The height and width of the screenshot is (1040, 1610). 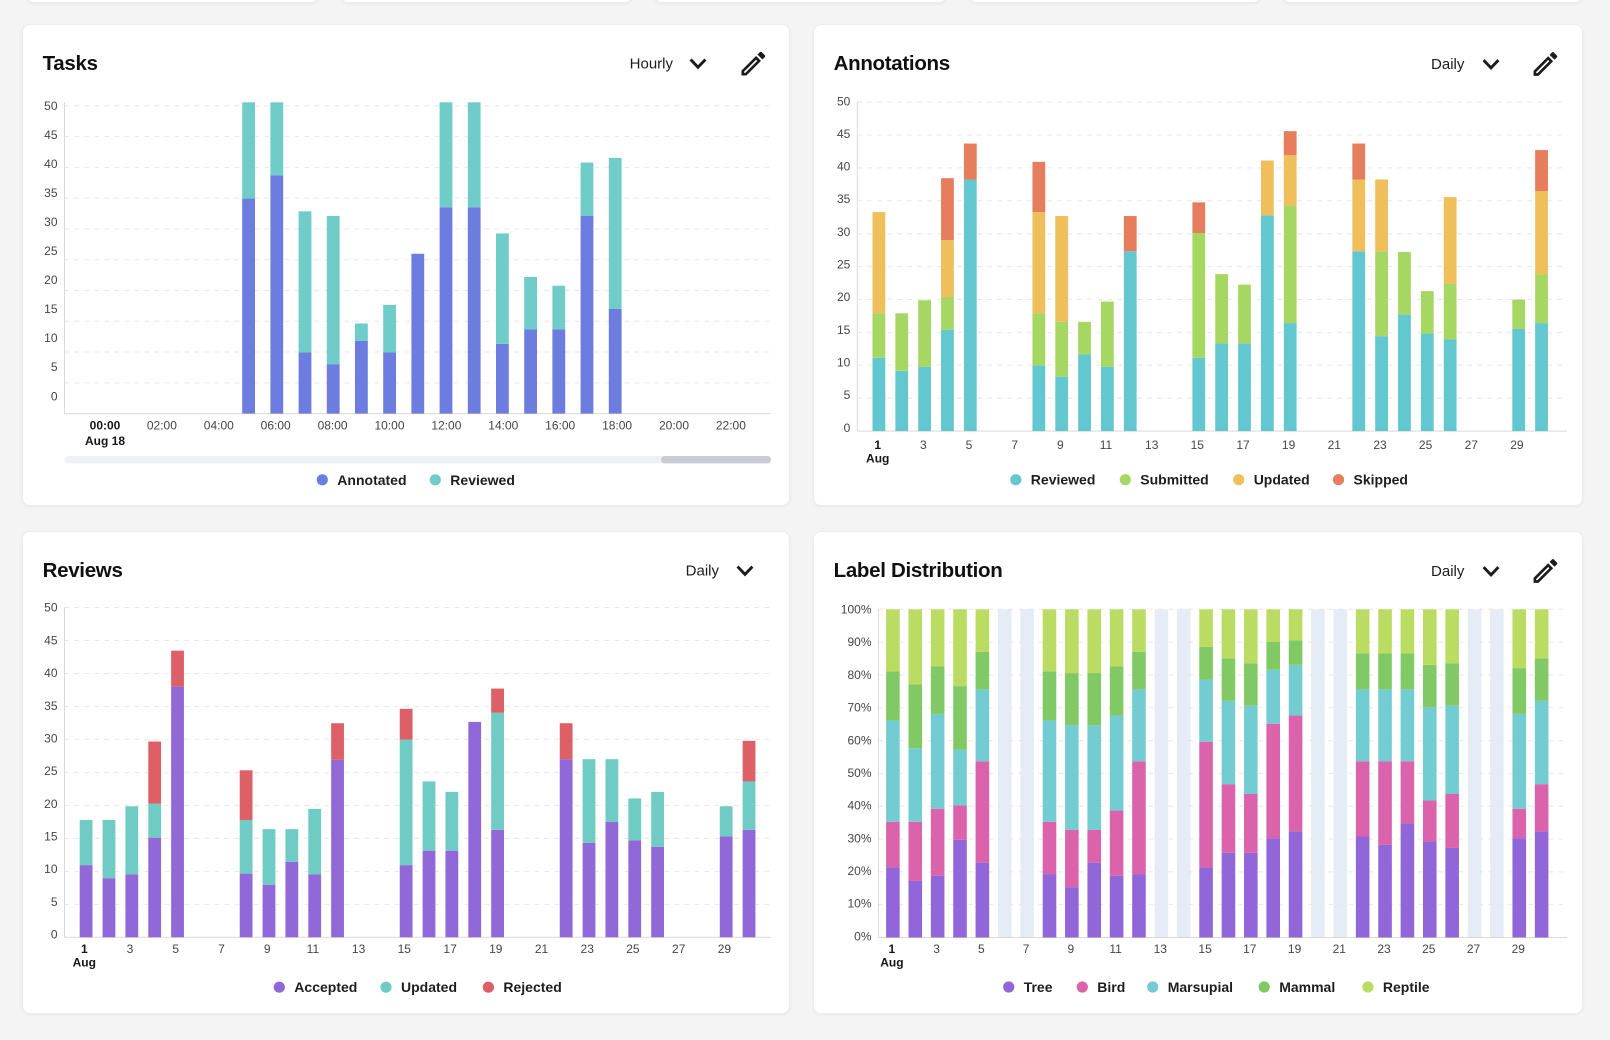 I want to click on svg-text: 12:00, so click(x=446, y=425).